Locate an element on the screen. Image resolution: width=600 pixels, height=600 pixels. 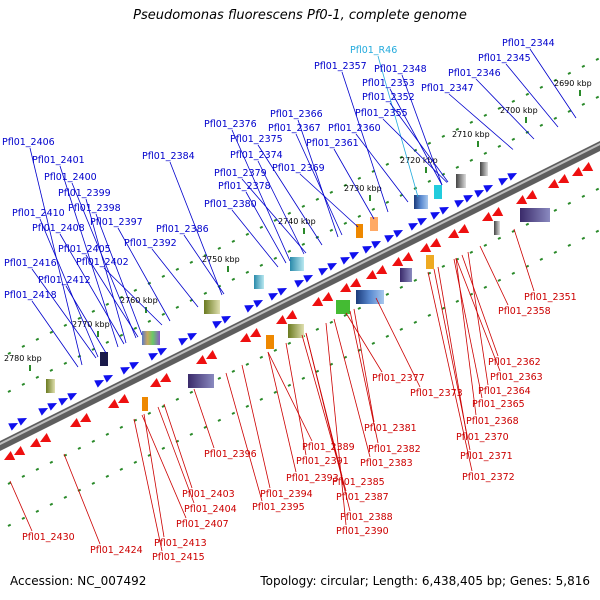
reverse-gene-label: Pfl01_2377 is located at coordinates (398, 378).